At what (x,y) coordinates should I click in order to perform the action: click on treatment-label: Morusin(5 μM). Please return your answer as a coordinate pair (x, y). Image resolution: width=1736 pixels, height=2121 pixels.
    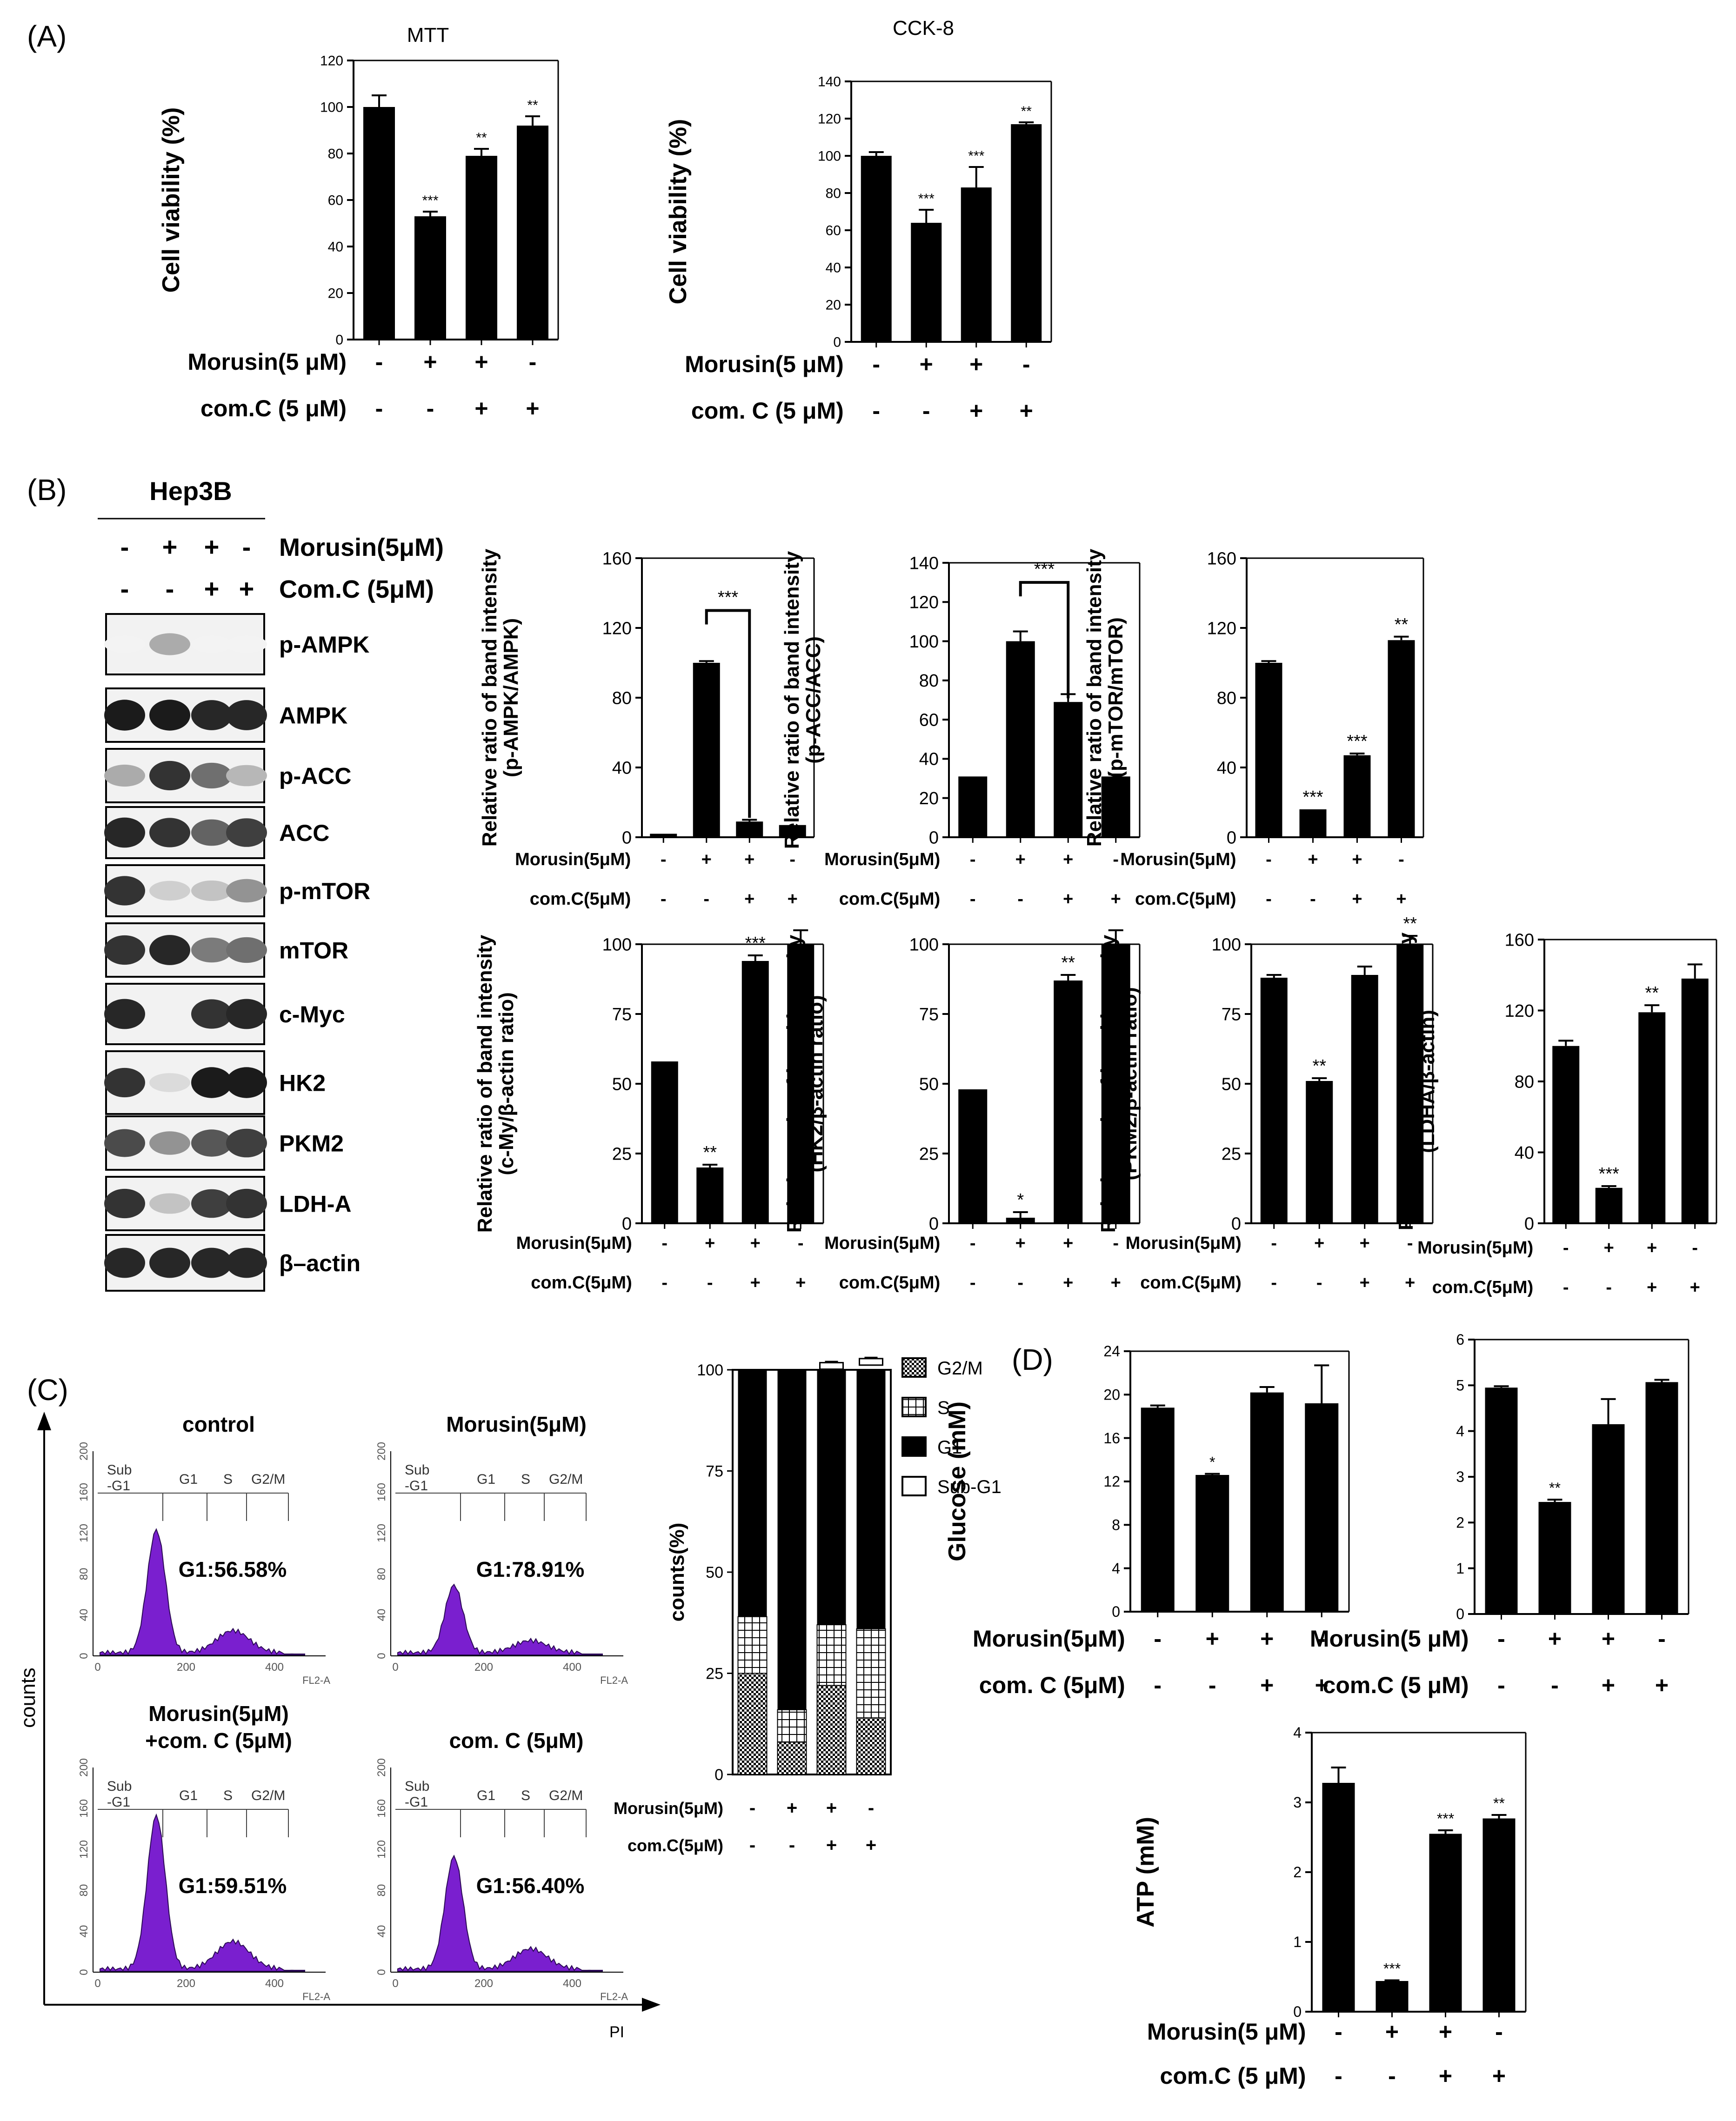
    Looking at the image, I should click on (1389, 1639).